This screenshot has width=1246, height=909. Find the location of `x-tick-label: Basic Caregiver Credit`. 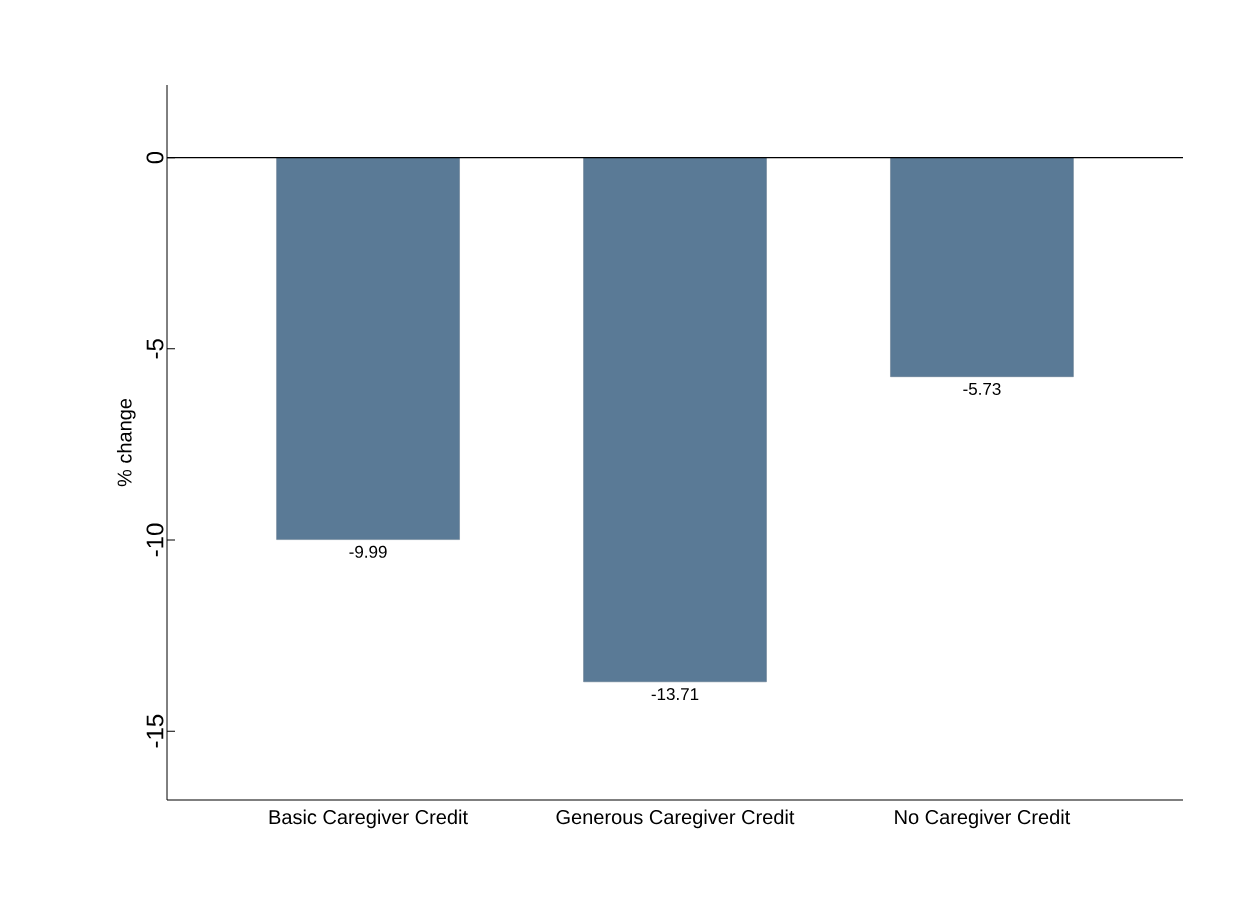

x-tick-label: Basic Caregiver Credit is located at coordinates (368, 819).